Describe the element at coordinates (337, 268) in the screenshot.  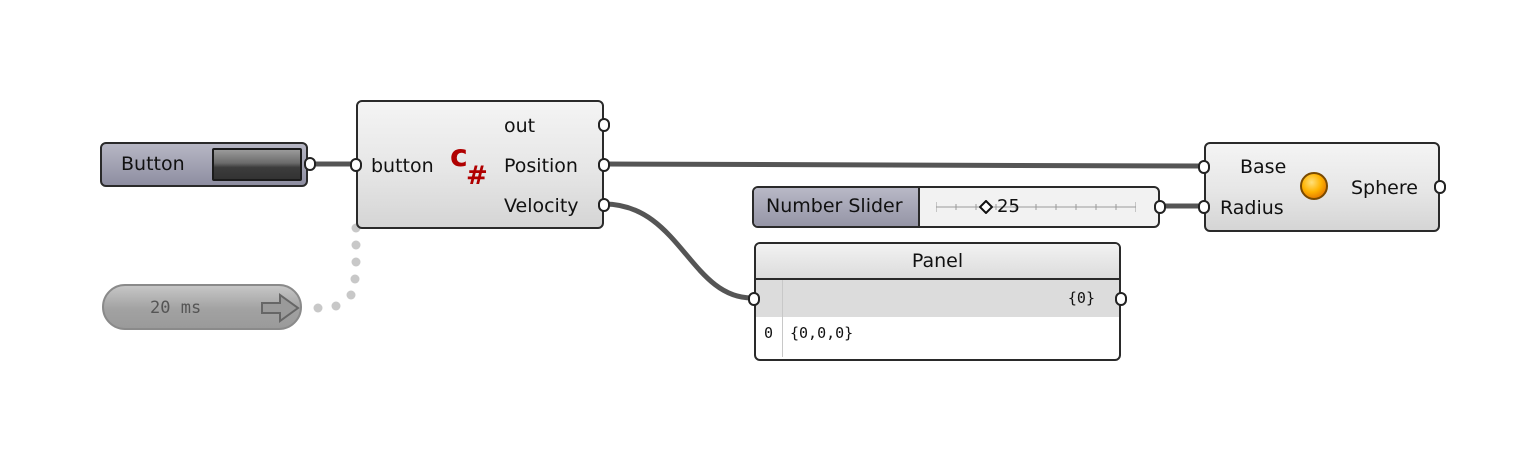
I see `timer-link-dots` at that location.